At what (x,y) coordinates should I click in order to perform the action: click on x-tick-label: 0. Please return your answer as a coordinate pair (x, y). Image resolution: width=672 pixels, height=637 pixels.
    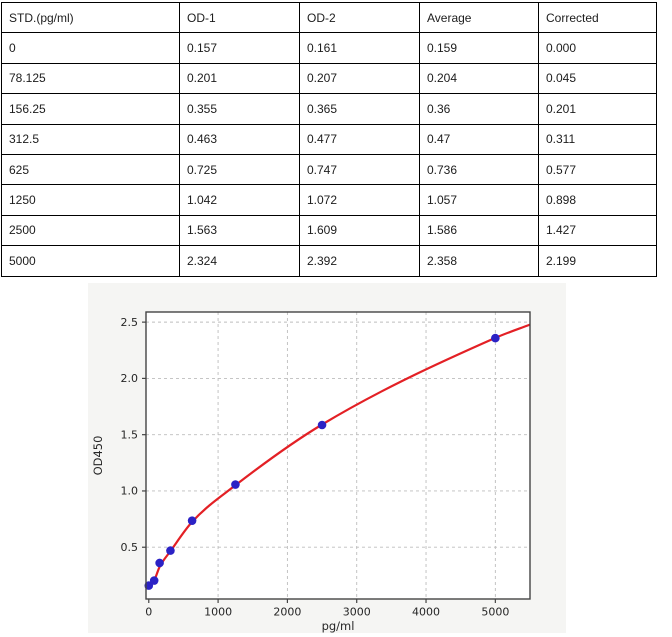
    Looking at the image, I should click on (148, 612).